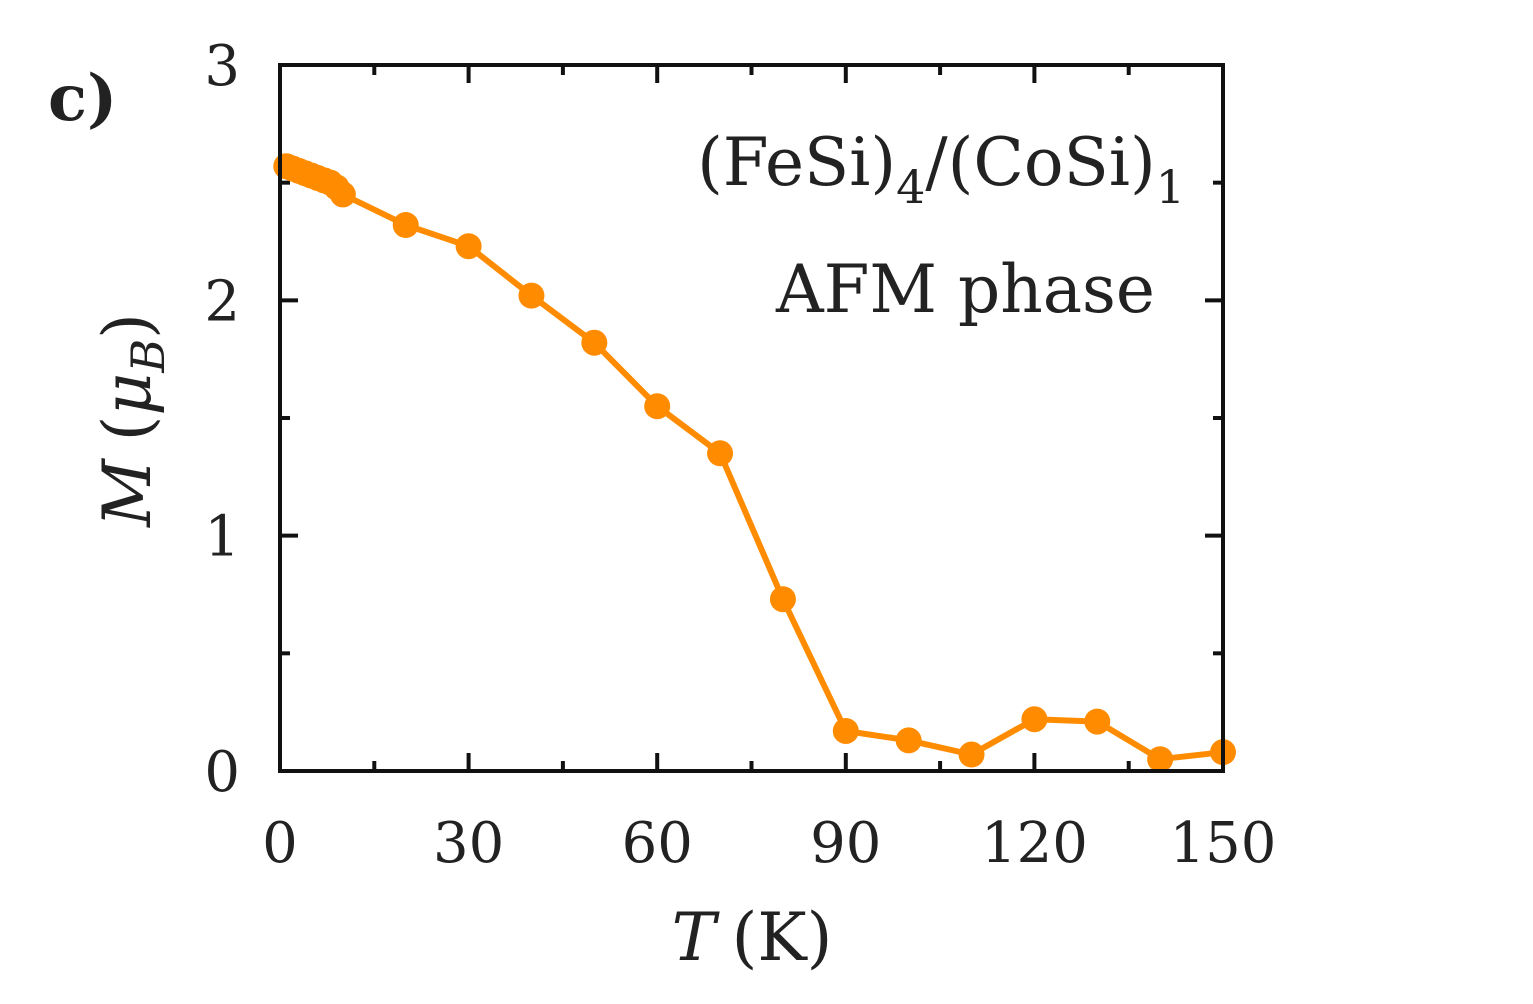 The image size is (1533, 1004). What do you see at coordinates (222, 66) in the screenshot?
I see `y-tick-label: 3` at bounding box center [222, 66].